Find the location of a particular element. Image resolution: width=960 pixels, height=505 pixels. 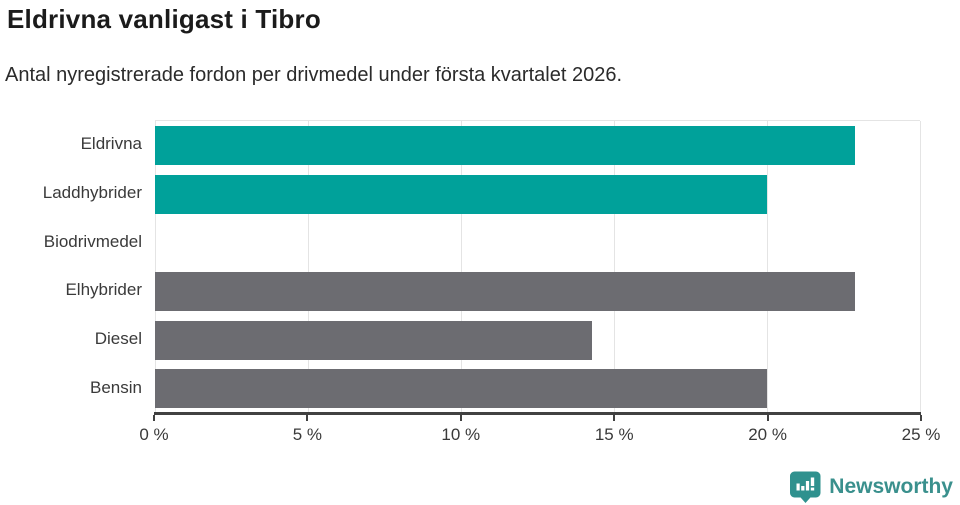

newsworthy-logo-icon is located at coordinates (805, 487).